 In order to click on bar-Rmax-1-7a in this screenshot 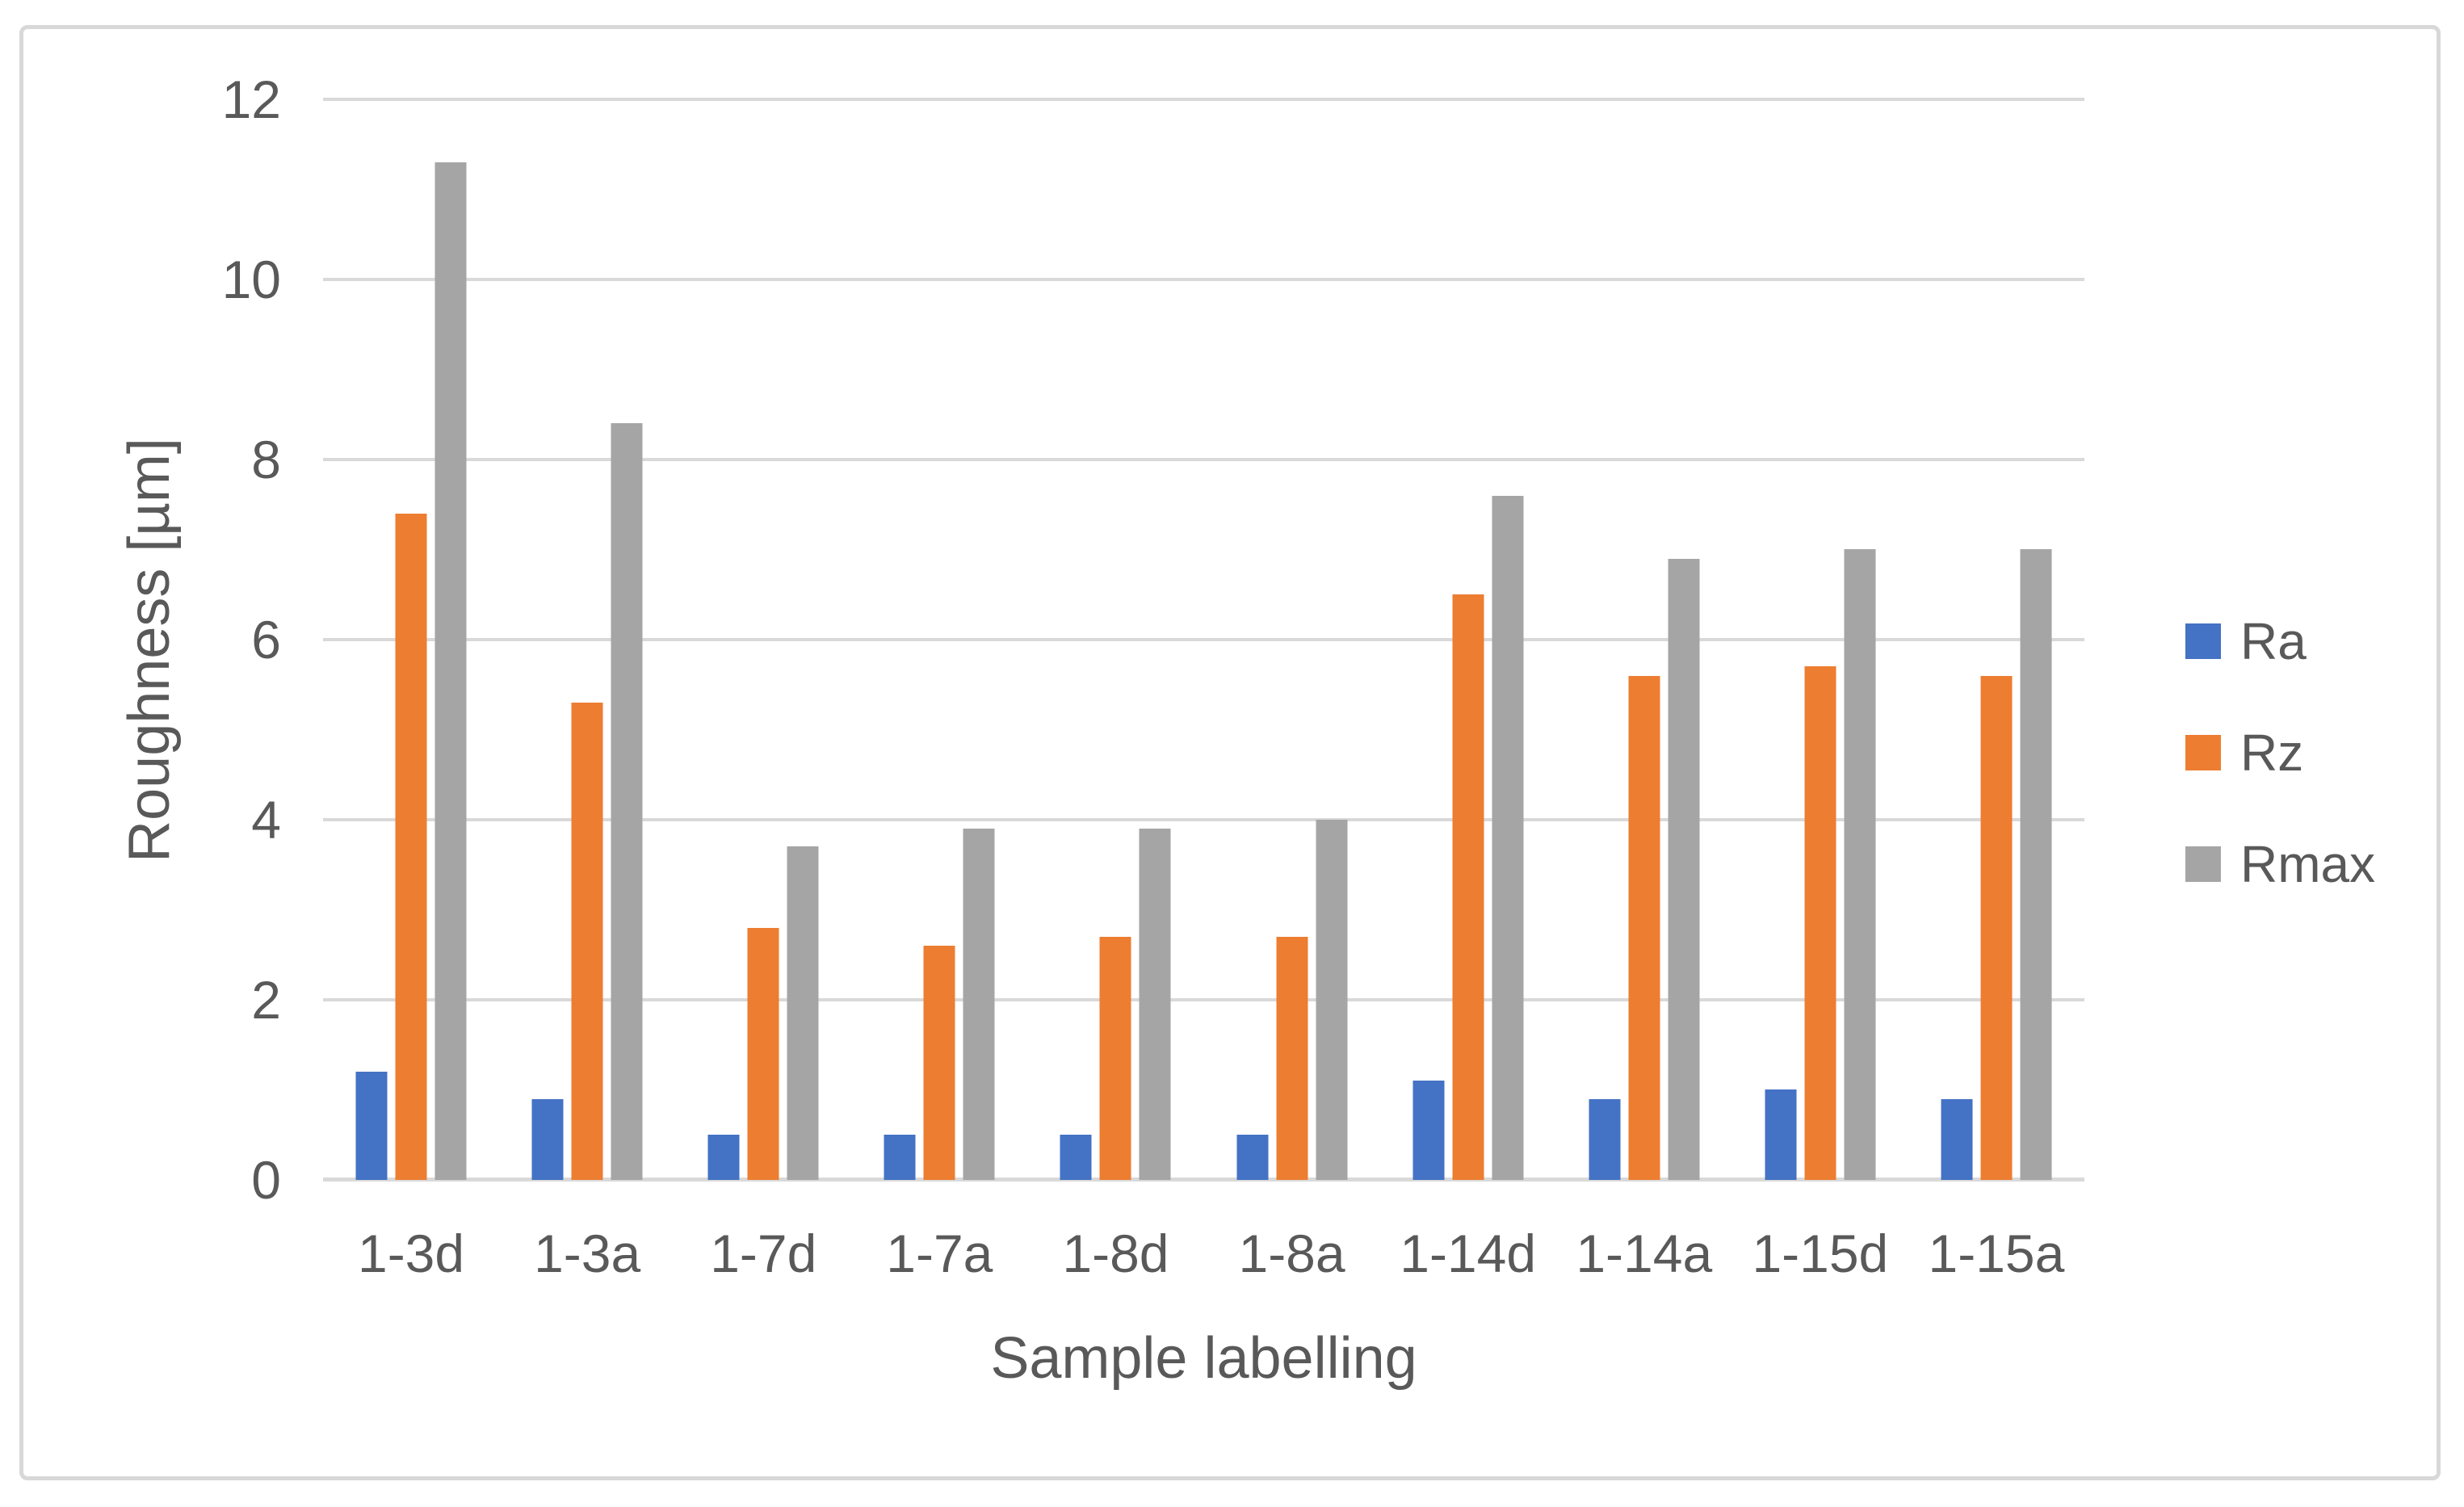, I will do `click(979, 1004)`.